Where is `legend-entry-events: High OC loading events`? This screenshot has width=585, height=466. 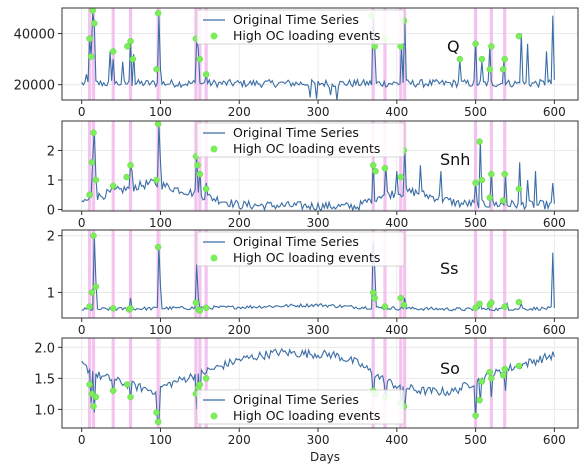 legend-entry-events: High OC loading events is located at coordinates (306, 415).